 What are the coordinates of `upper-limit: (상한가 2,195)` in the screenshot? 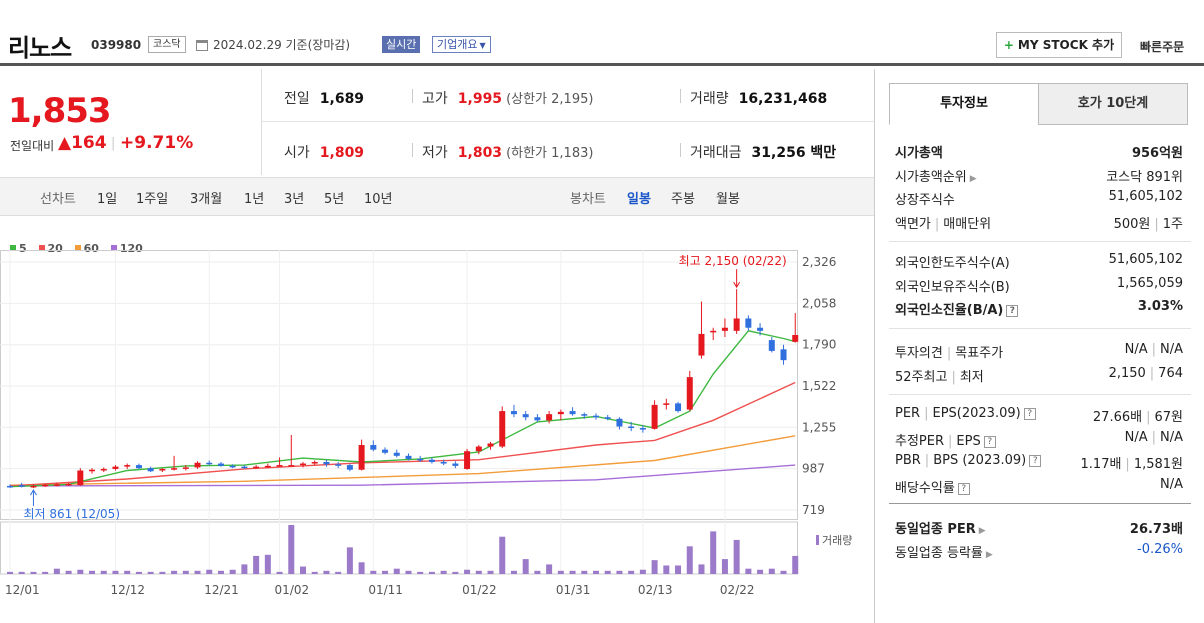 It's located at (550, 99).